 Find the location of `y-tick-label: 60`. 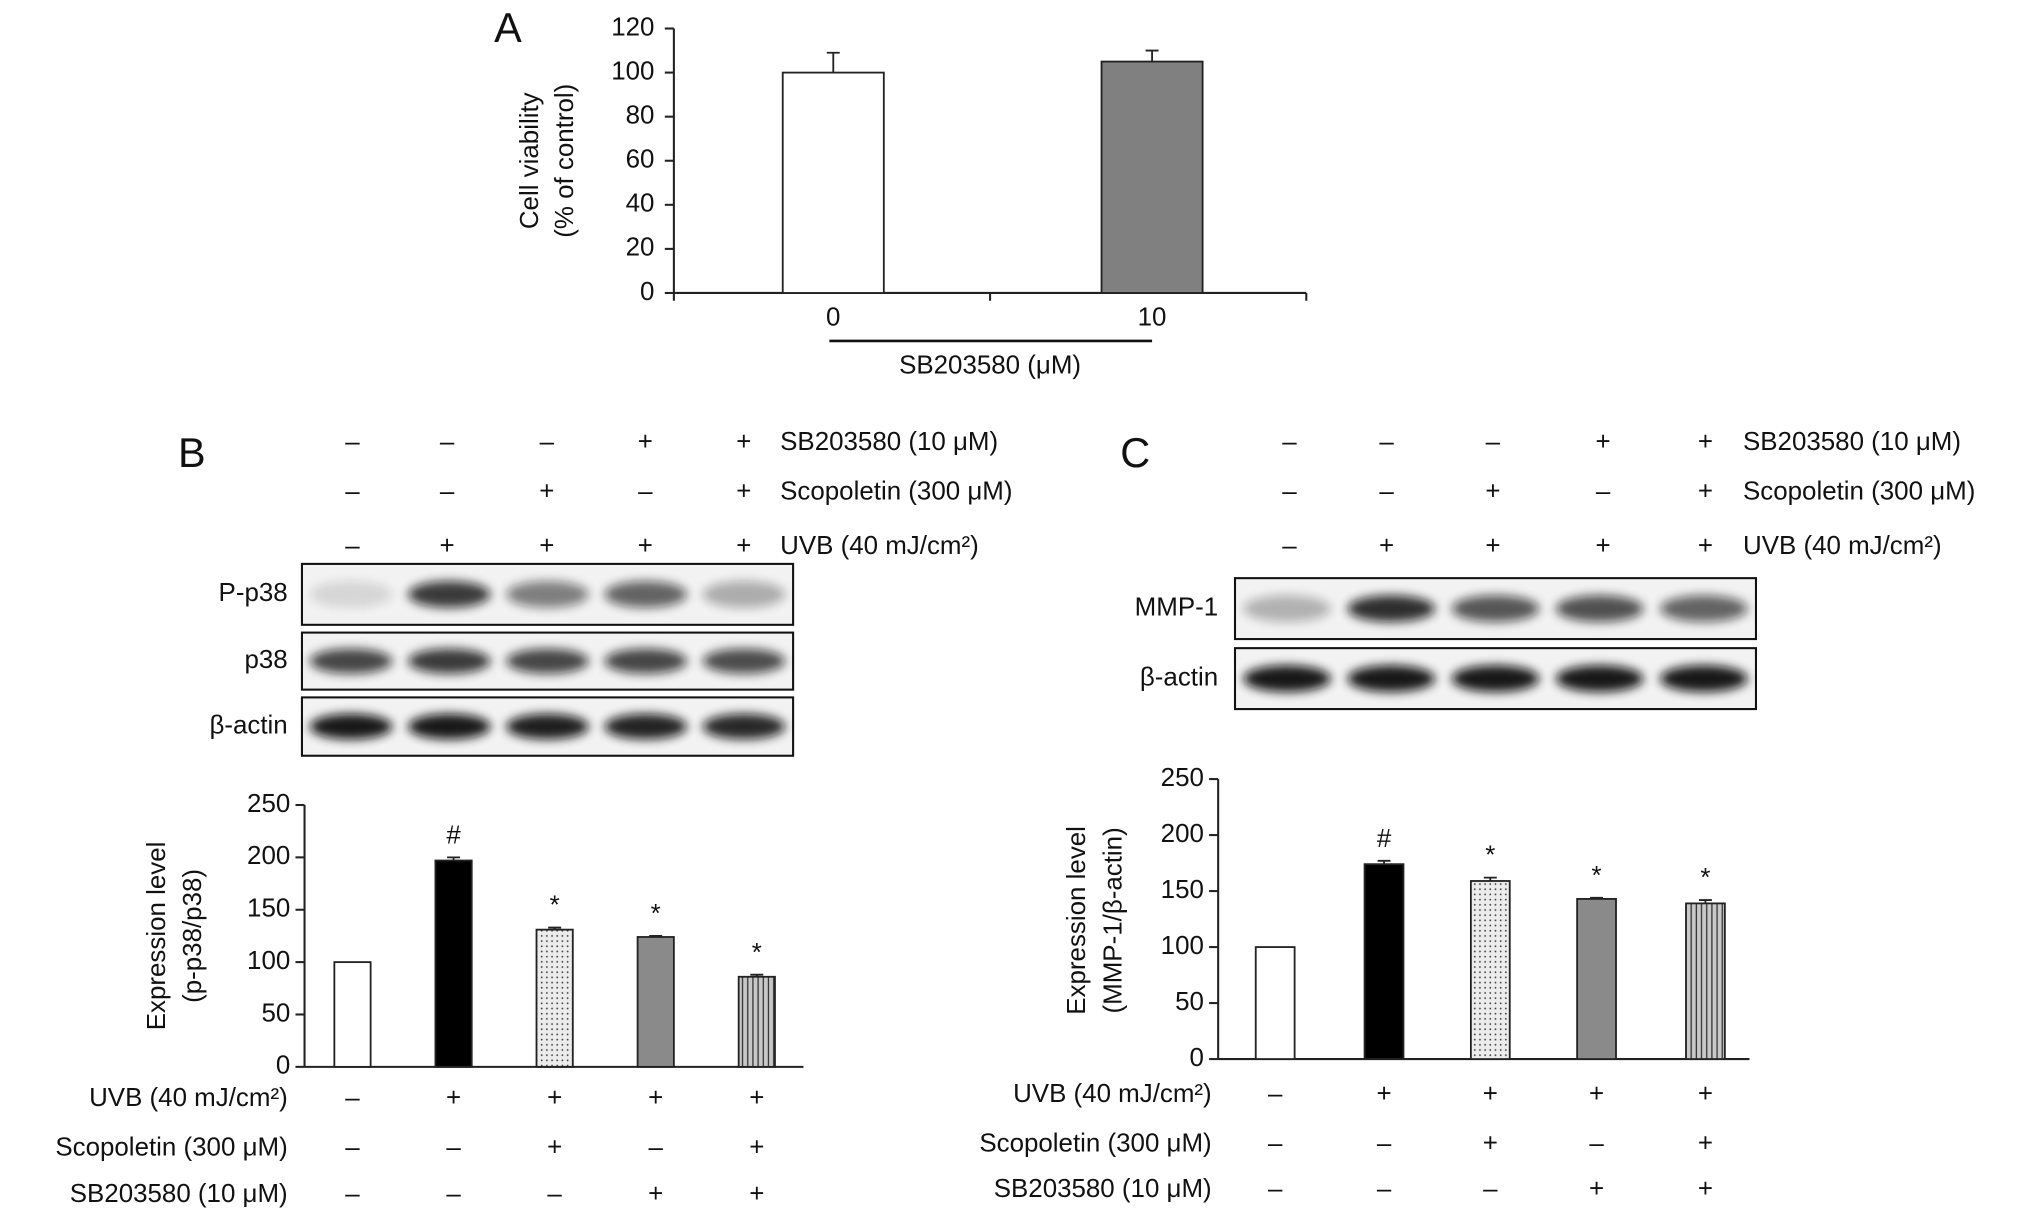

y-tick-label: 60 is located at coordinates (640, 160).